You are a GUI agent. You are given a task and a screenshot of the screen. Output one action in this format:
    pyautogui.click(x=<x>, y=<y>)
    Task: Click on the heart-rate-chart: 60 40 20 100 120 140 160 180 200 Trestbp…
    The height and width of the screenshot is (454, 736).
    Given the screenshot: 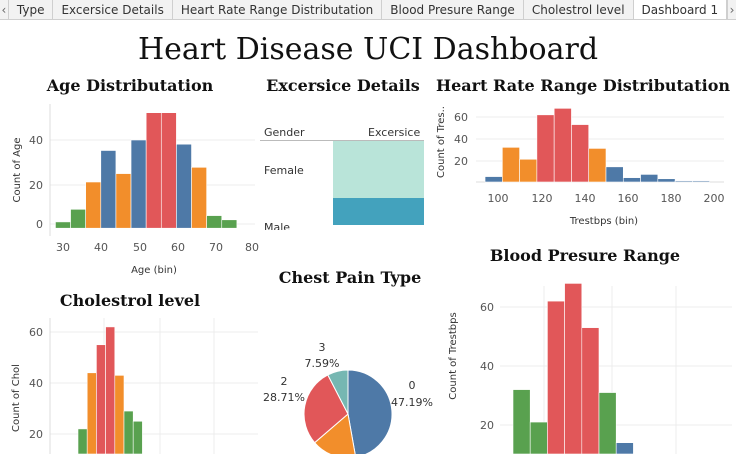 What is the action you would take?
    pyautogui.click(x=580, y=166)
    